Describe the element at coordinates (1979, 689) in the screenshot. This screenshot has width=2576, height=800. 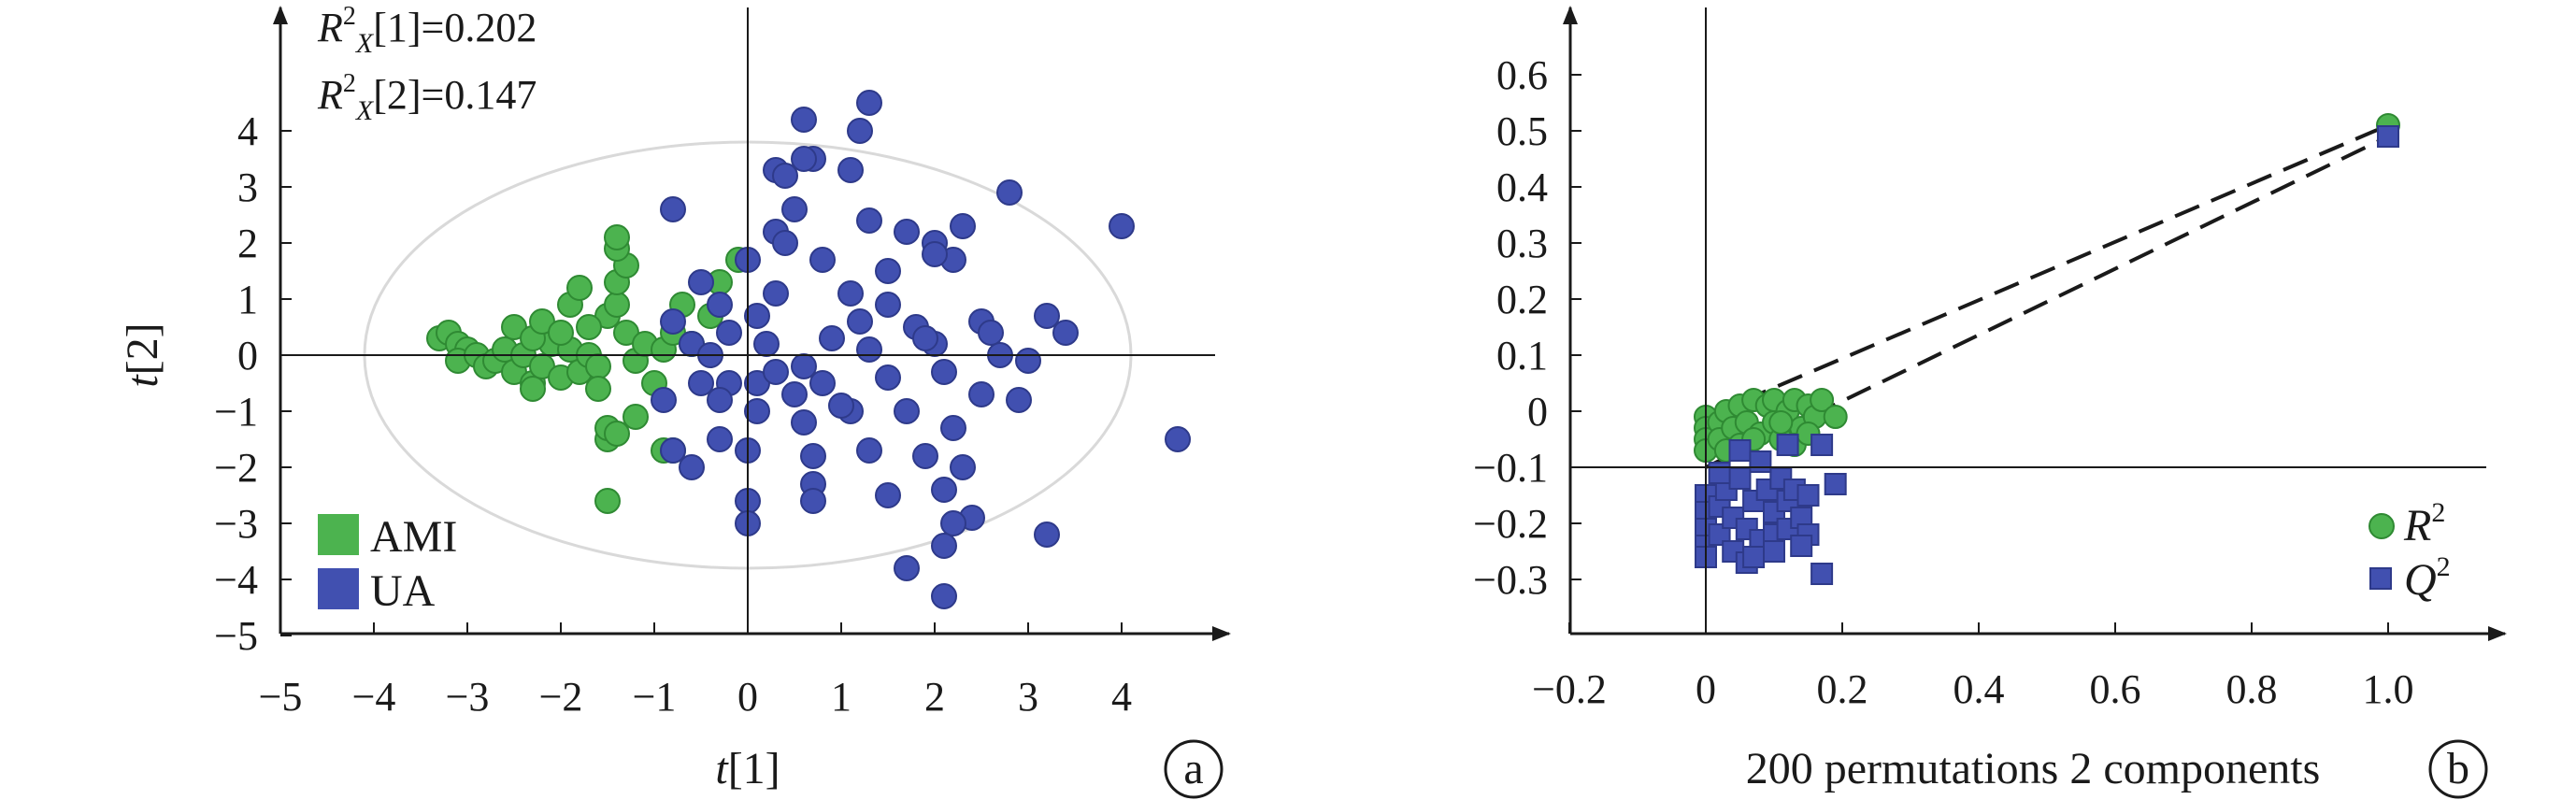
I see `x-tick-label-b-3: 0.4` at that location.